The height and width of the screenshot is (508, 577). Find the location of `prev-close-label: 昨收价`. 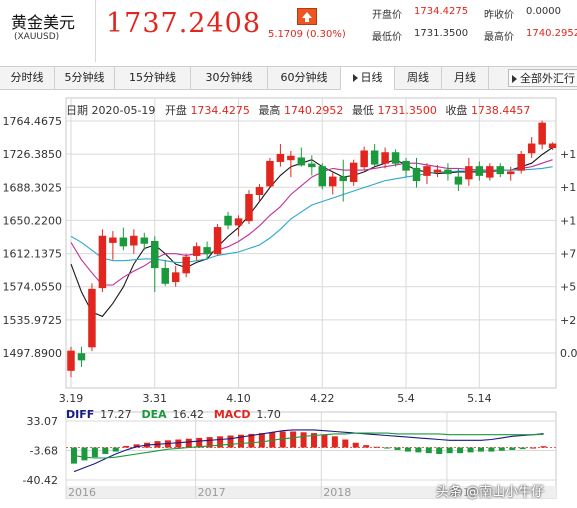

prev-close-label: 昨收价 is located at coordinates (499, 15).